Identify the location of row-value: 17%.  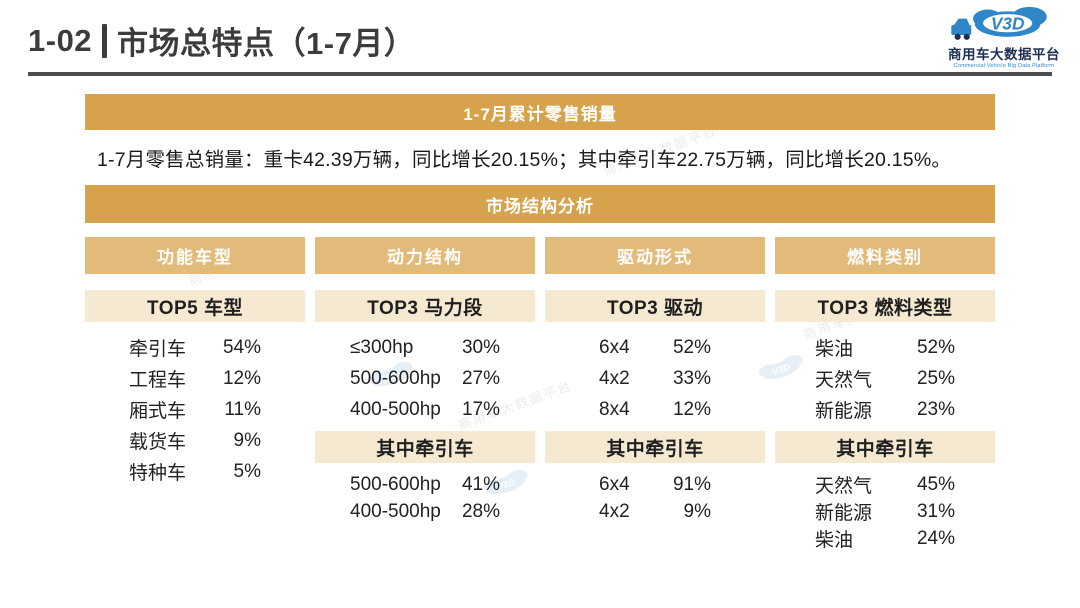
(480, 409).